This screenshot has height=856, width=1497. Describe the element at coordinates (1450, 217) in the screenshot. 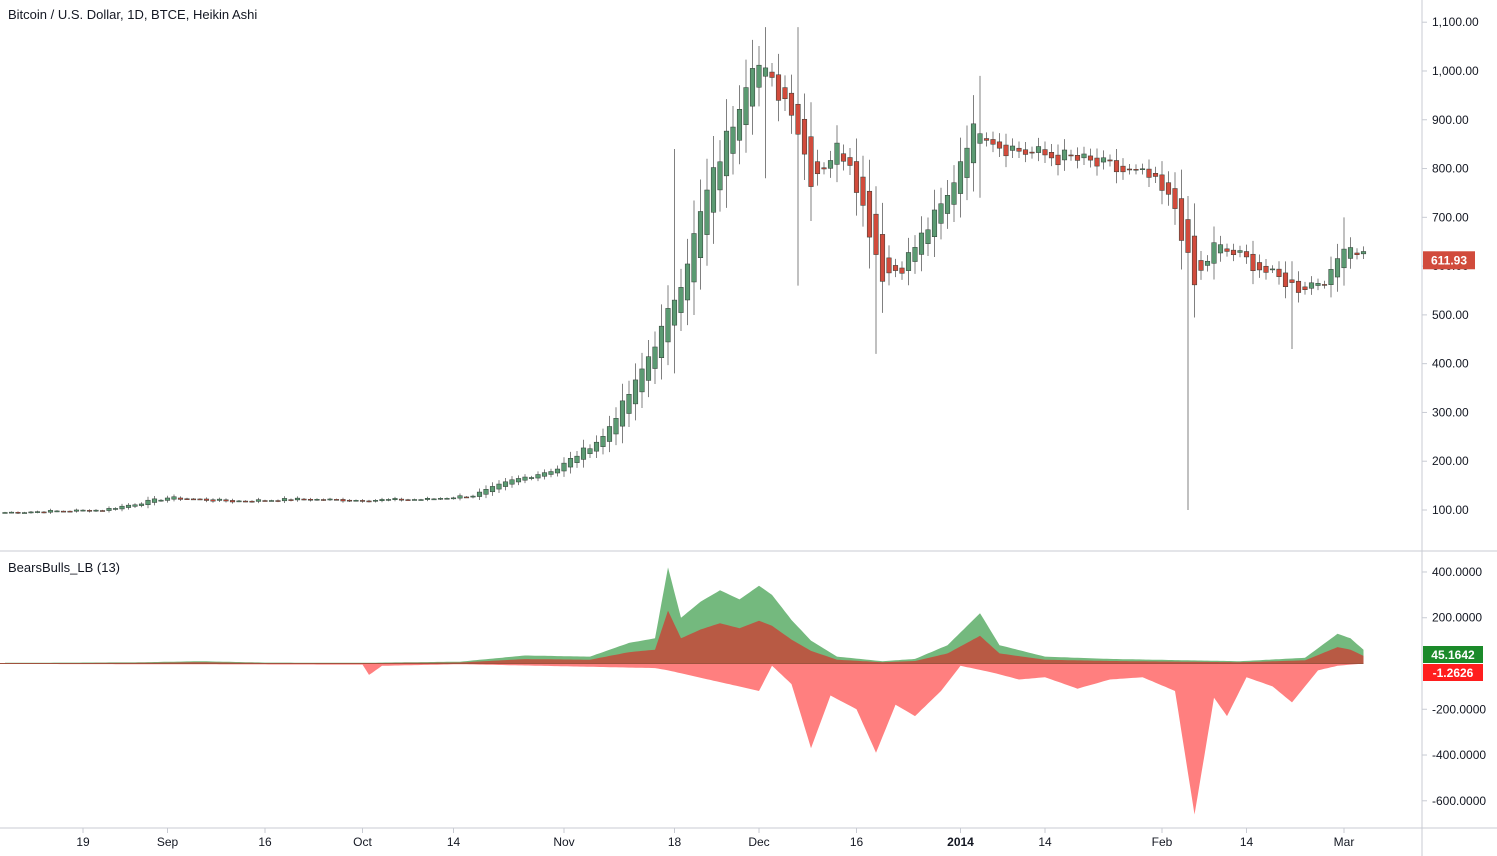

I see `price-tick-label: 700.00` at that location.